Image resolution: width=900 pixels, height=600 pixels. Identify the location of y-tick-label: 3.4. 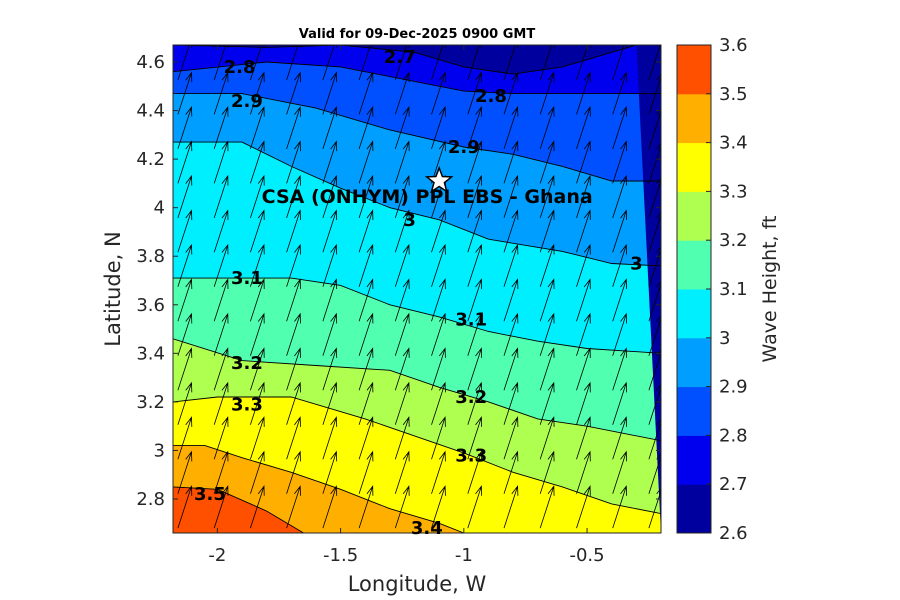
(150, 353).